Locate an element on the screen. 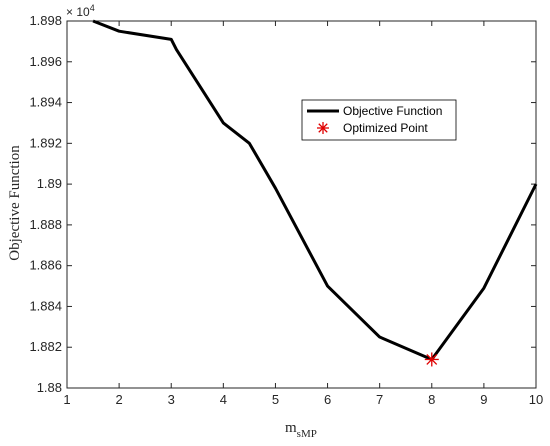 The height and width of the screenshot is (446, 550). x-tick-label: 6 is located at coordinates (327, 399).